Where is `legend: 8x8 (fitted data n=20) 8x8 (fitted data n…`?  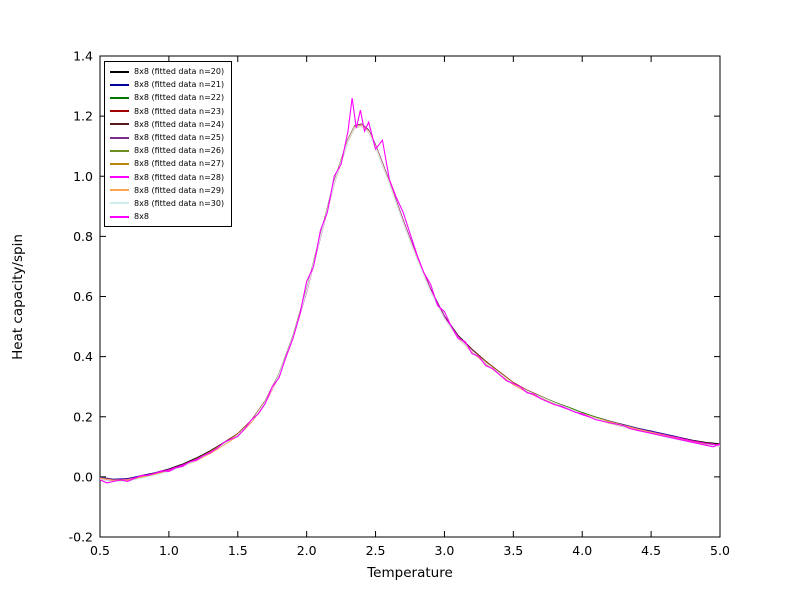
legend: 8x8 (fitted data n=20) 8x8 (fitted data n… is located at coordinates (168, 144).